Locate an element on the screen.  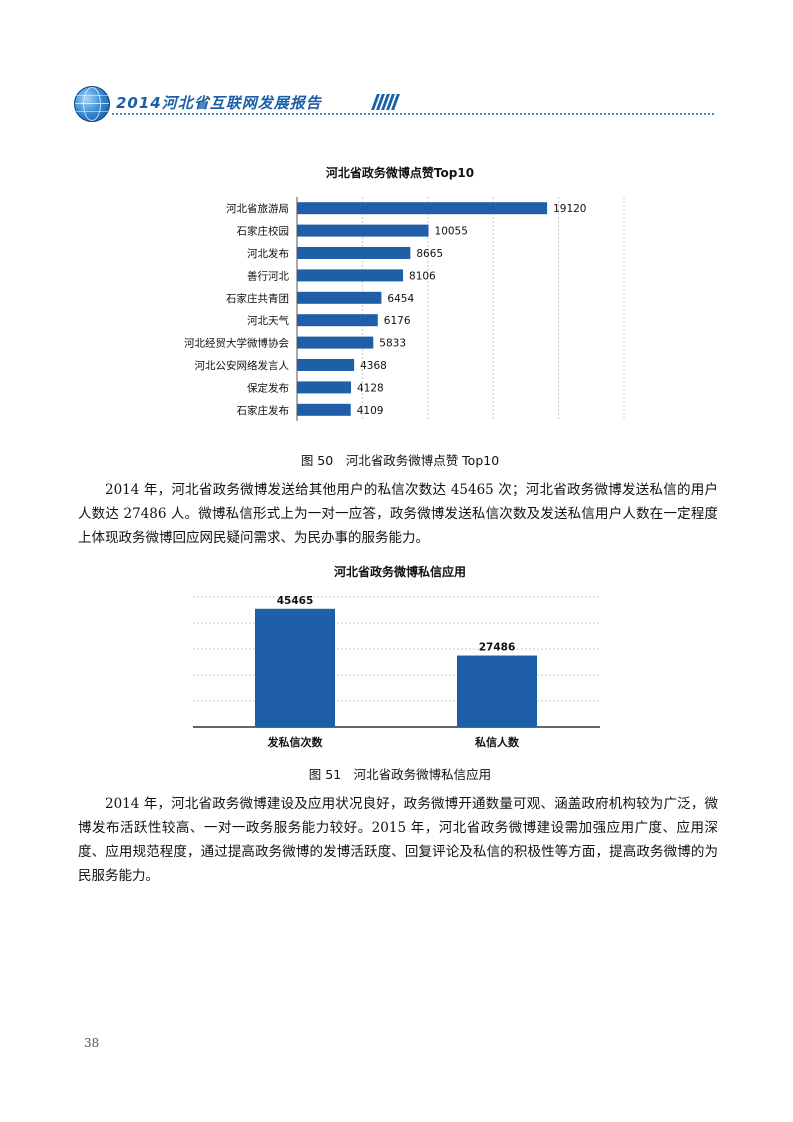
data-label: 4109 is located at coordinates (370, 411).